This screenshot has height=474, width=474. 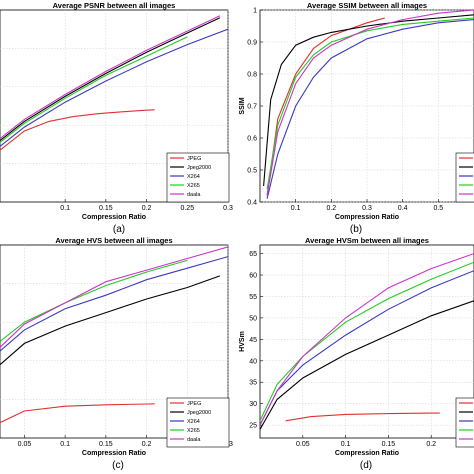 I want to click on y-tick-label: 0.6, so click(x=252, y=139).